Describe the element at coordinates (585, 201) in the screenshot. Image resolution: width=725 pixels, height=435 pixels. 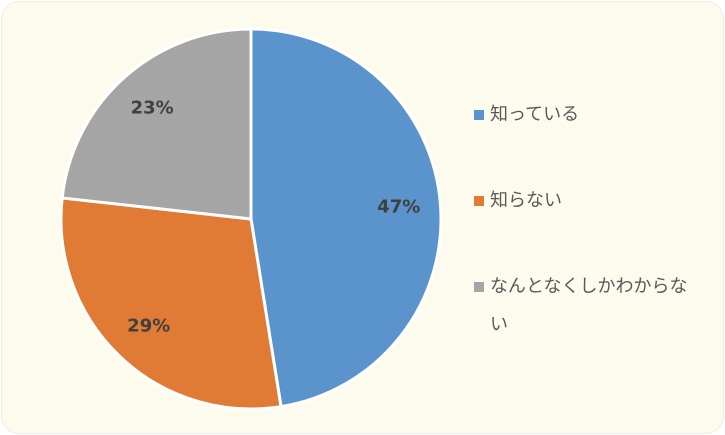
I see `legend-item: 知らない` at that location.